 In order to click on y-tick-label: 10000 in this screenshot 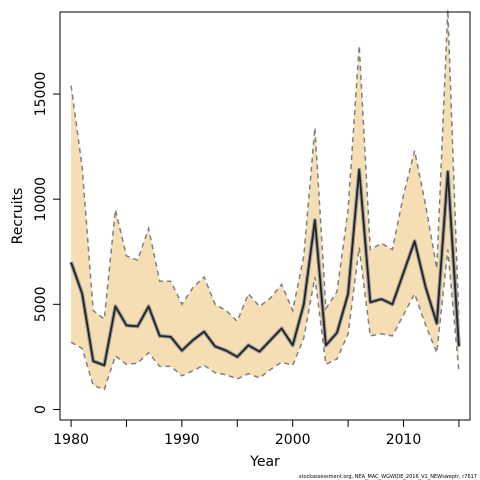, I will do `click(41, 199)`.